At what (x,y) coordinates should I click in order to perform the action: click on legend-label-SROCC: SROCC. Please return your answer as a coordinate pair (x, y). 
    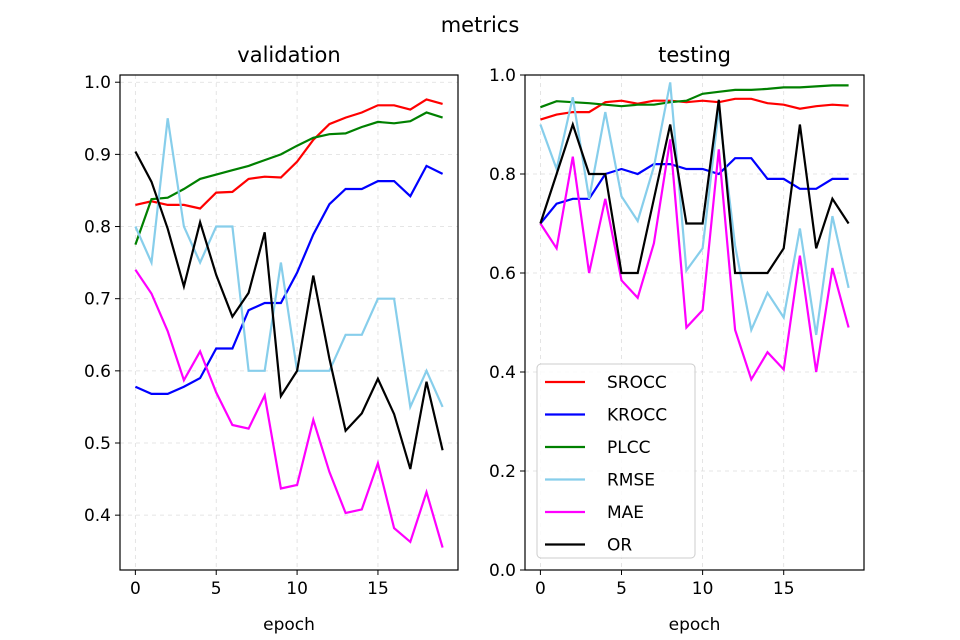
    Looking at the image, I should click on (637, 383).